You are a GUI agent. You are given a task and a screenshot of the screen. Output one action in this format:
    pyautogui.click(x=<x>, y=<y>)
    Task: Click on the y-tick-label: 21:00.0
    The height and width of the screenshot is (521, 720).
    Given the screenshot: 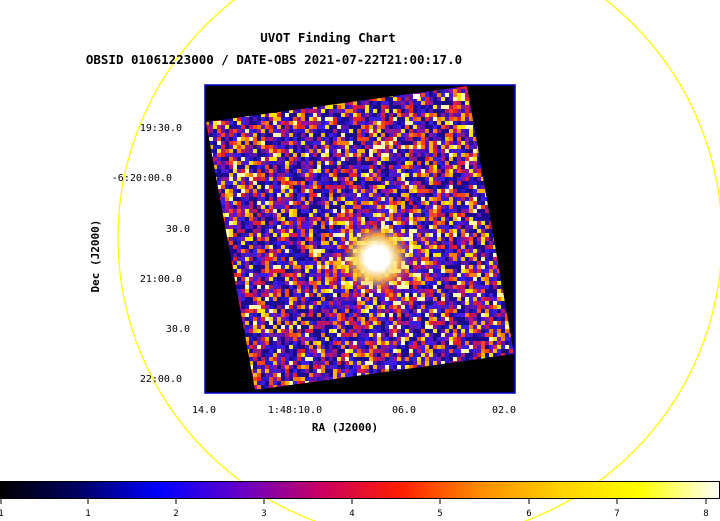 What is the action you would take?
    pyautogui.click(x=161, y=279)
    